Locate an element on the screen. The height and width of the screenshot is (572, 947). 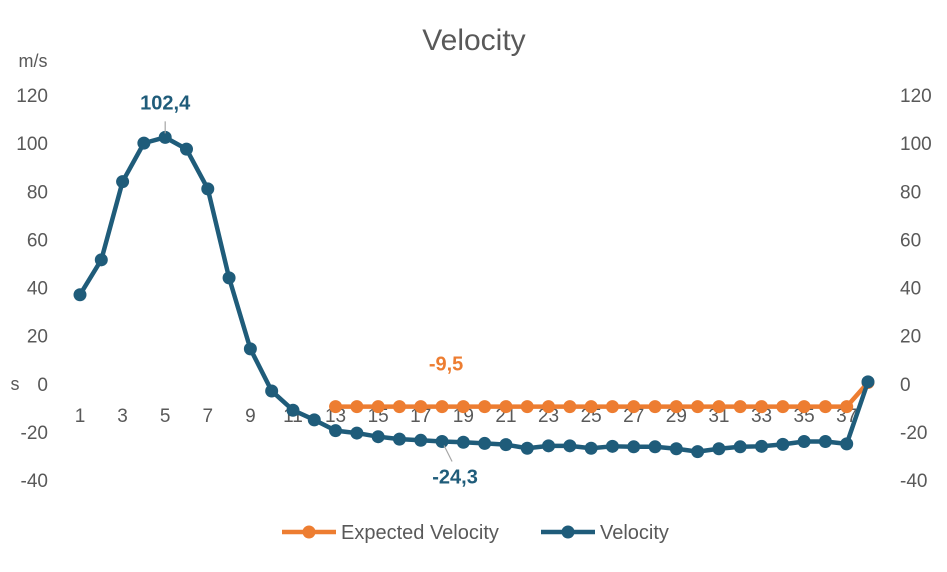
x-tick-label: 1 is located at coordinates (80, 416).